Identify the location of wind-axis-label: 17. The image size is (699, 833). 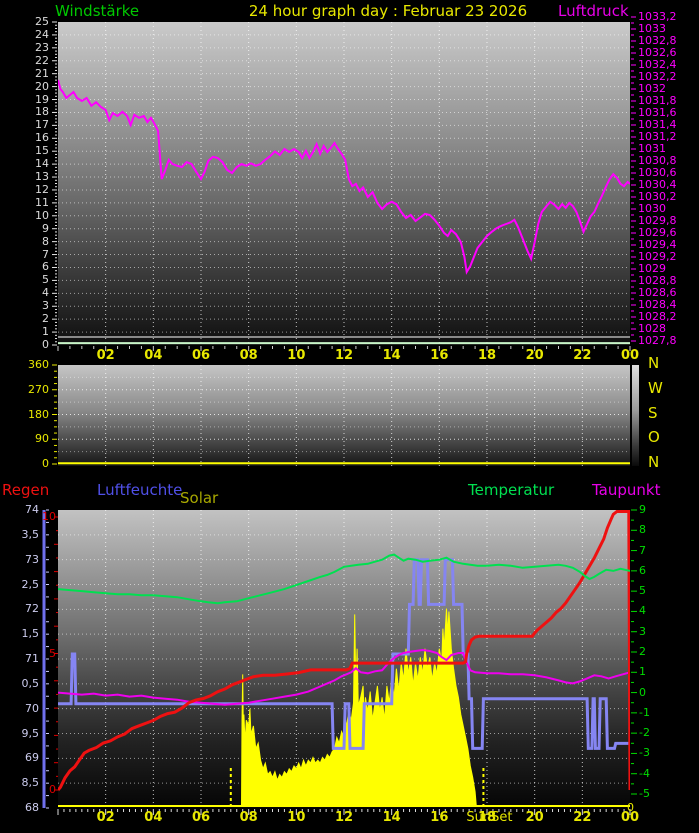
(42, 125).